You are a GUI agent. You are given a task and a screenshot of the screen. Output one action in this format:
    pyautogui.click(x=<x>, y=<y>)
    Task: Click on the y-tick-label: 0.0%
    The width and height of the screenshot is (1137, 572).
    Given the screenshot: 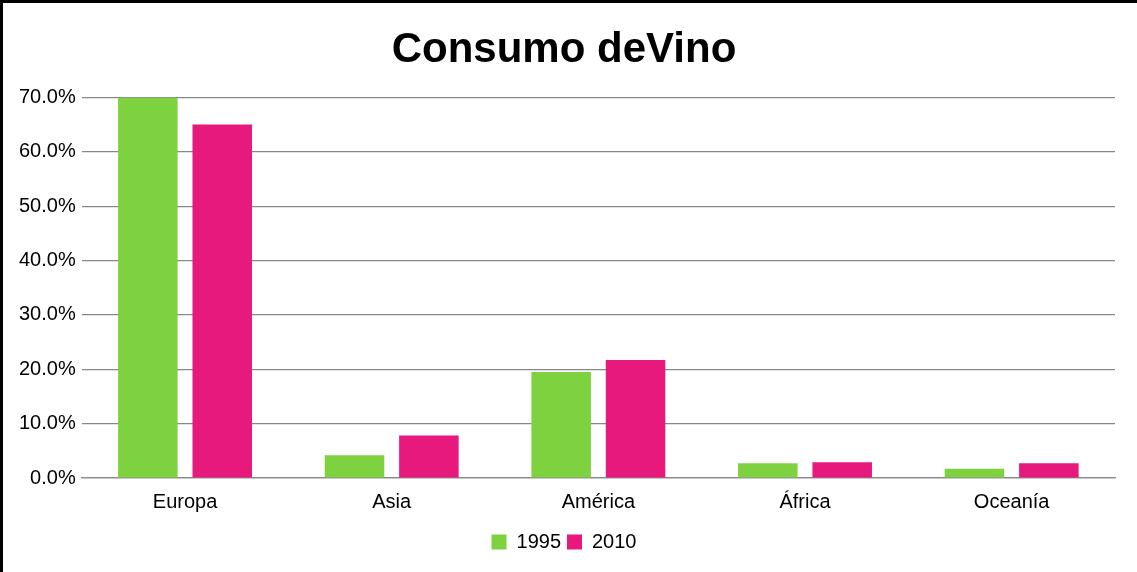 What is the action you would take?
    pyautogui.click(x=53, y=476)
    